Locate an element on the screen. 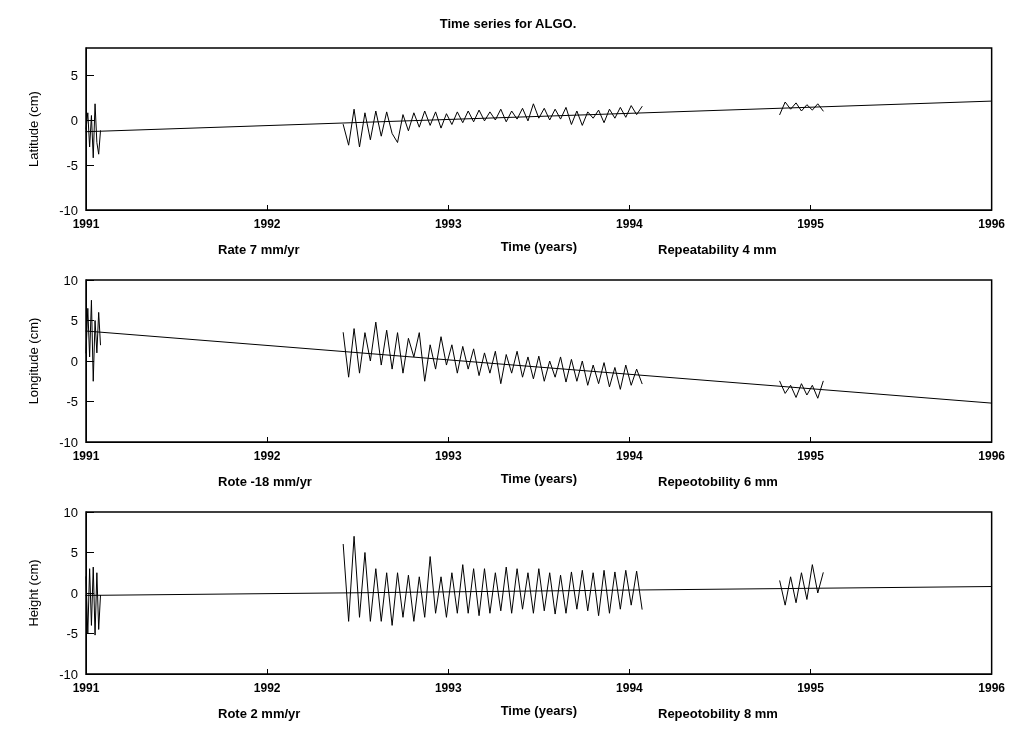 Image resolution: width=1016 pixels, height=741 pixels. y-axis-title: Longitude (cm) is located at coordinates (33, 361).